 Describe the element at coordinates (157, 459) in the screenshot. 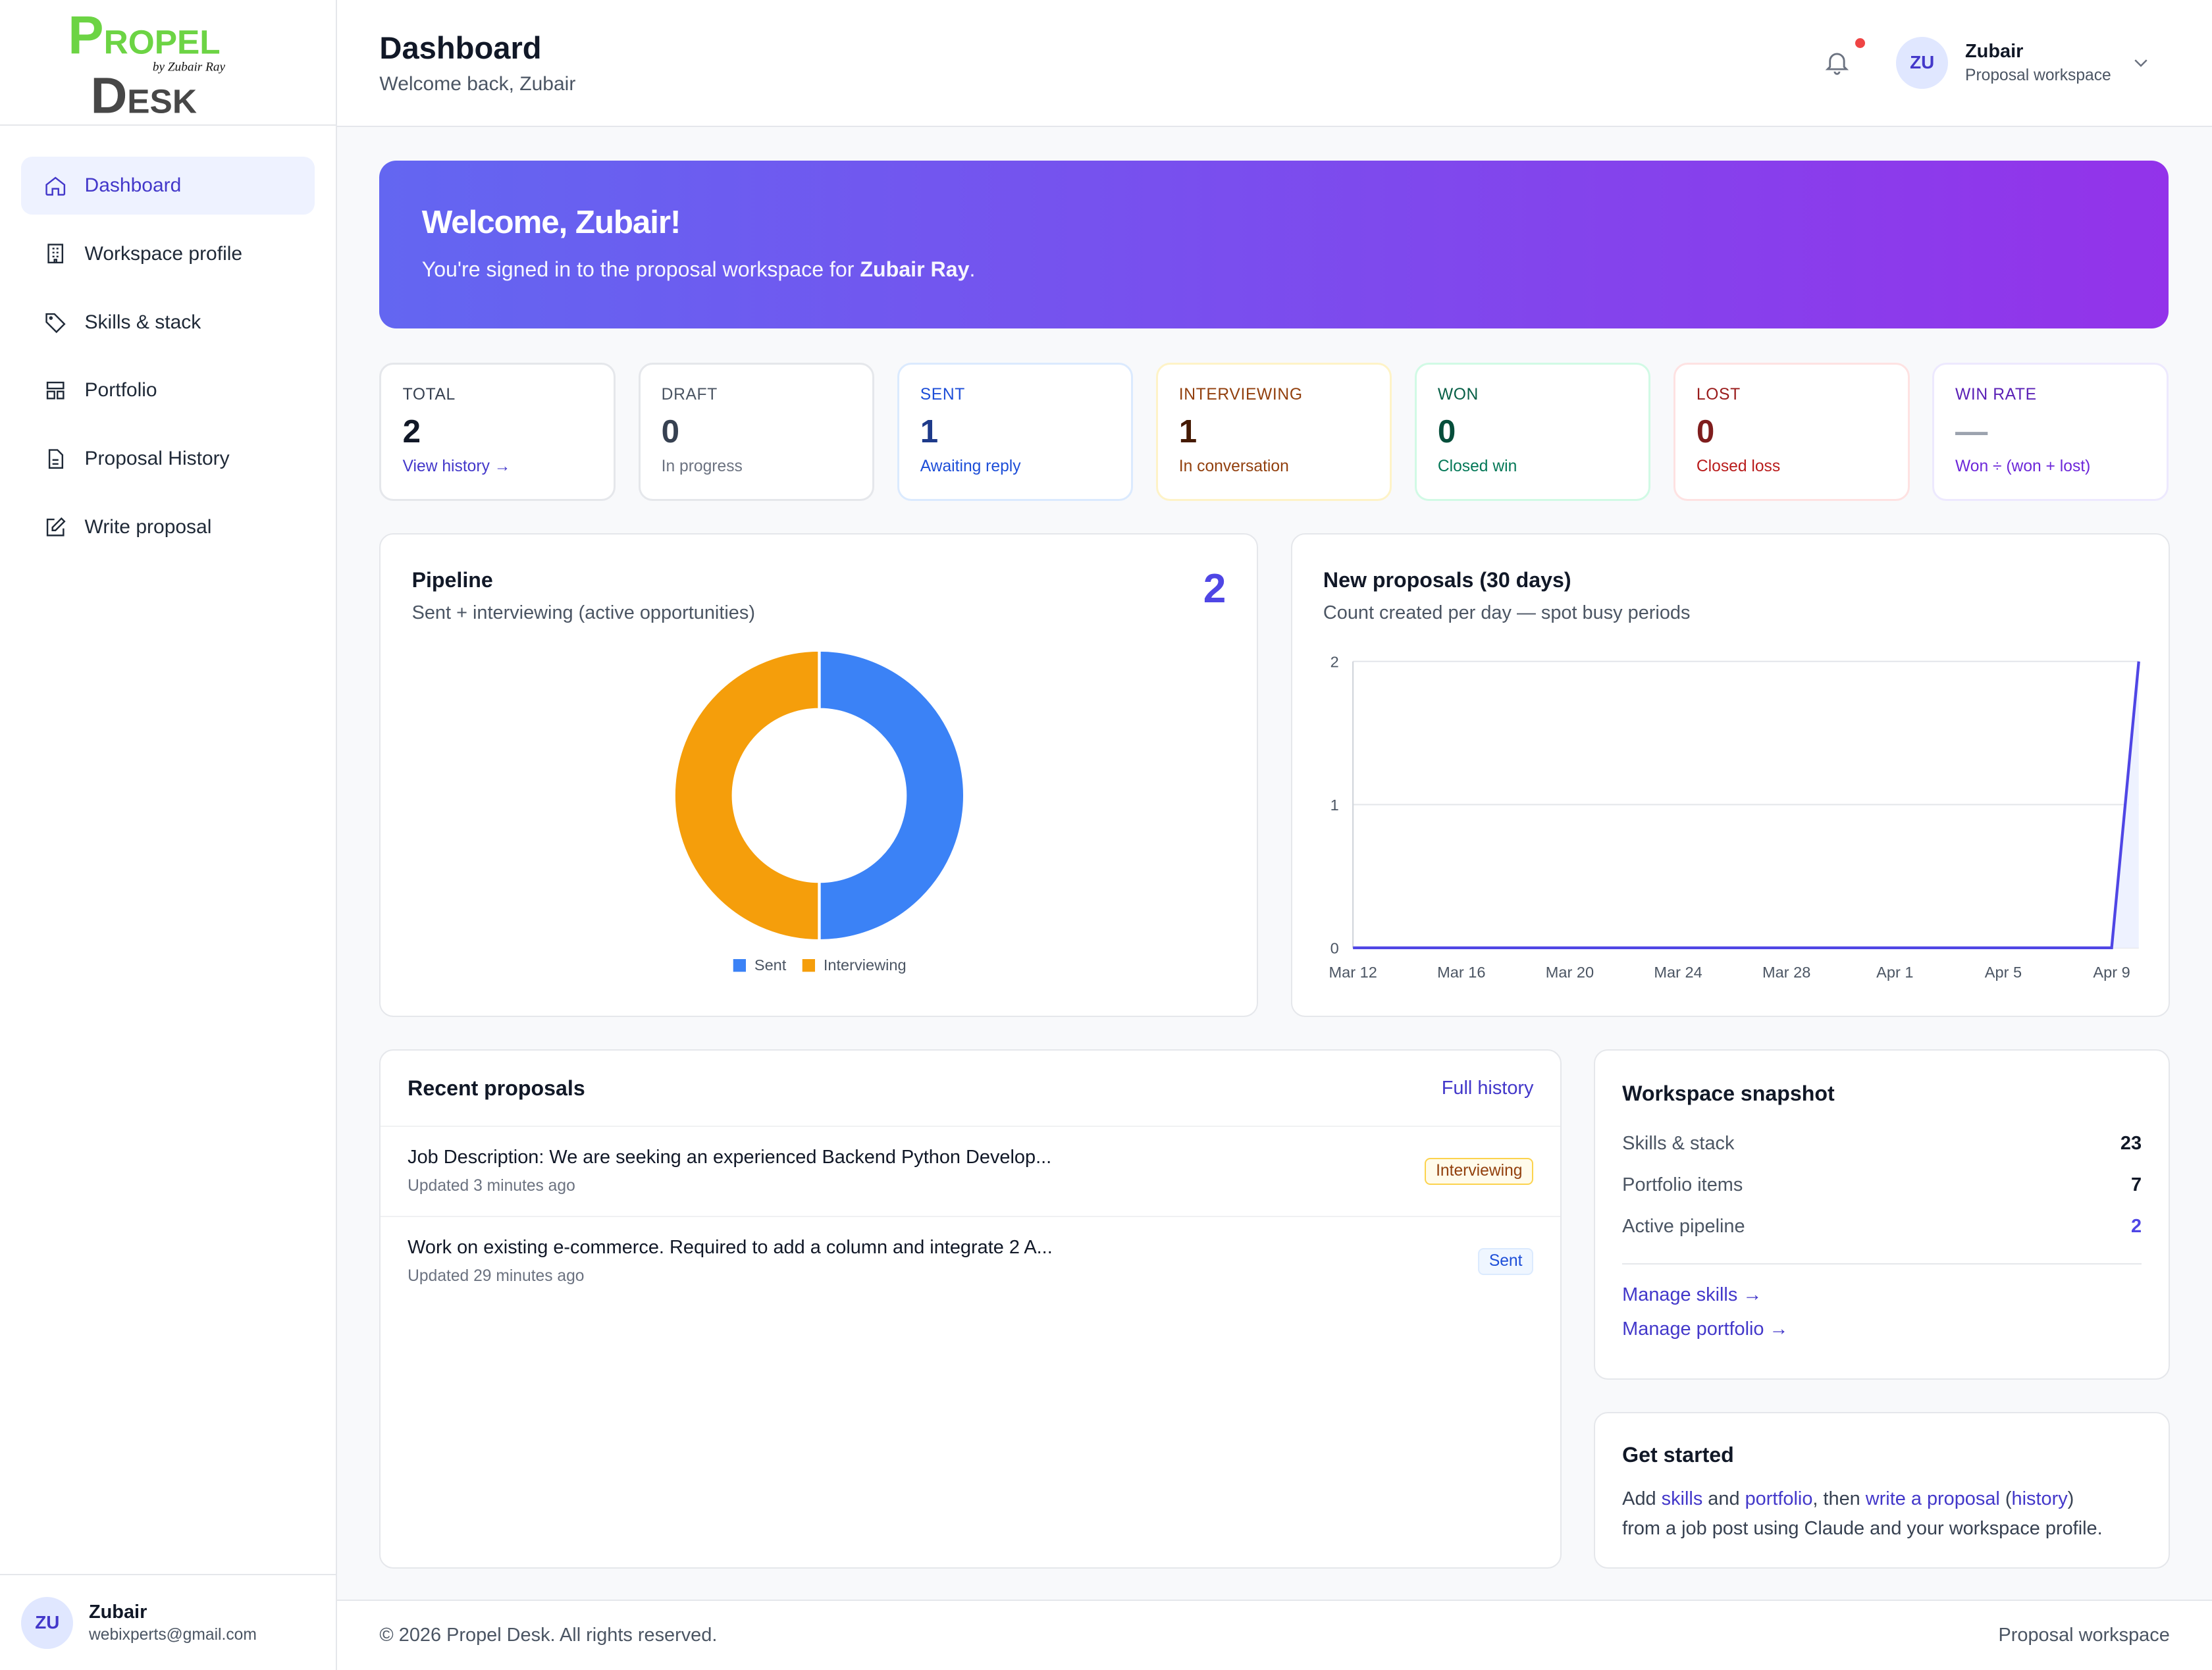

I see `sidebar-item-label: Proposal History` at that location.